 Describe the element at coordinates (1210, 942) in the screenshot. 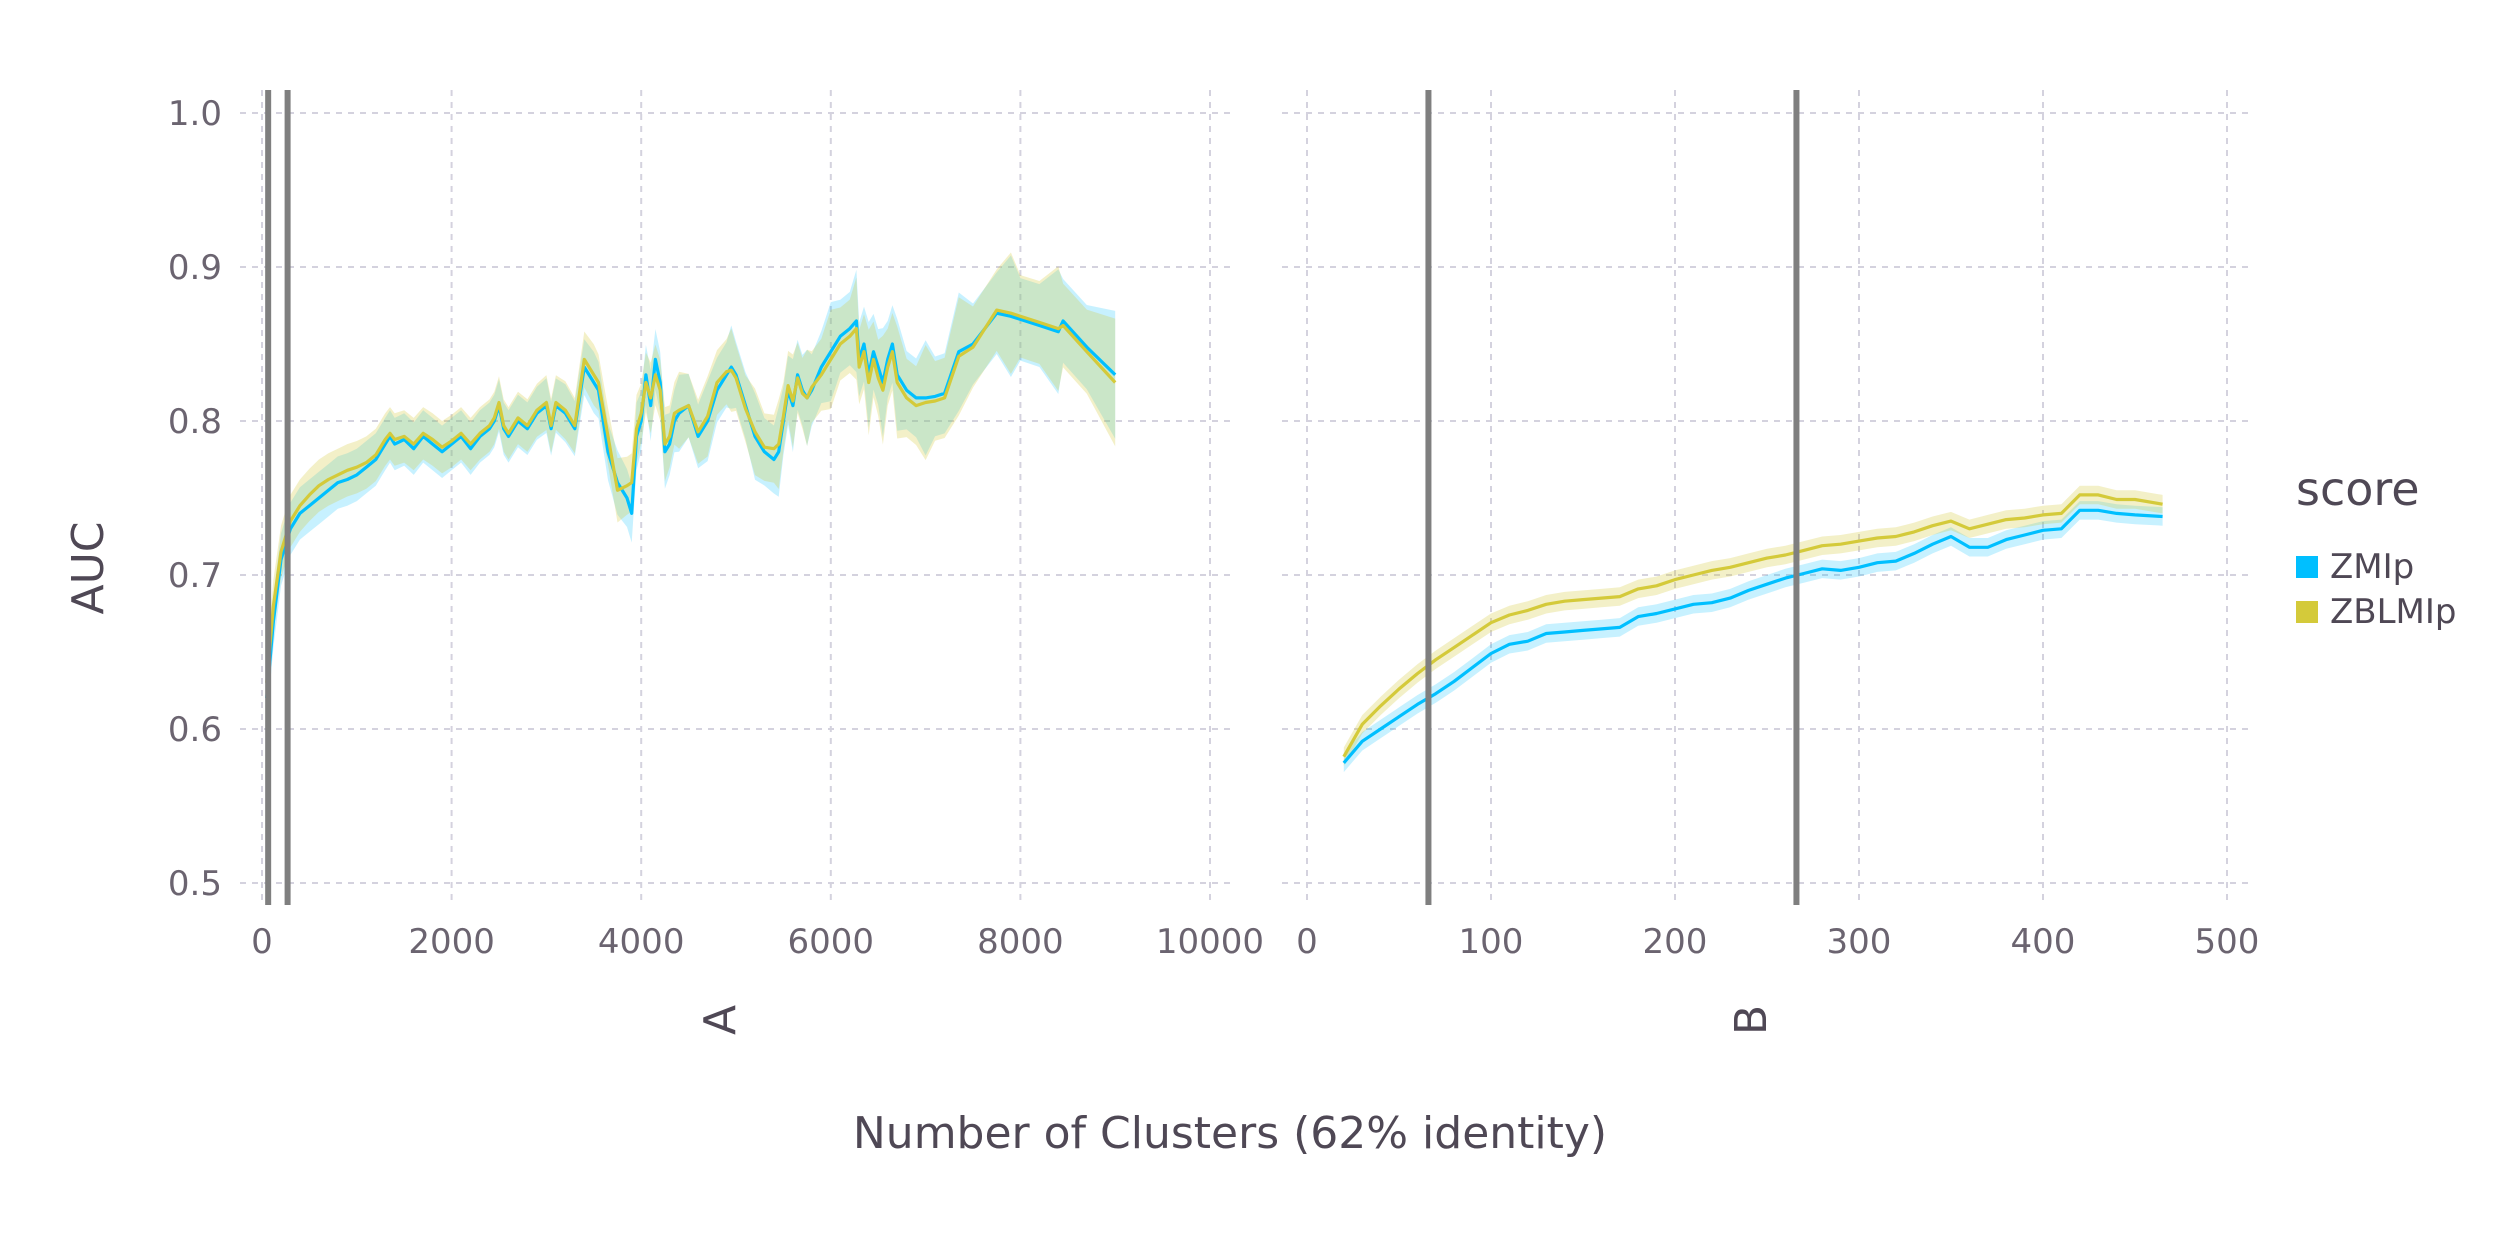

I see `x-tick-label: 10000` at that location.